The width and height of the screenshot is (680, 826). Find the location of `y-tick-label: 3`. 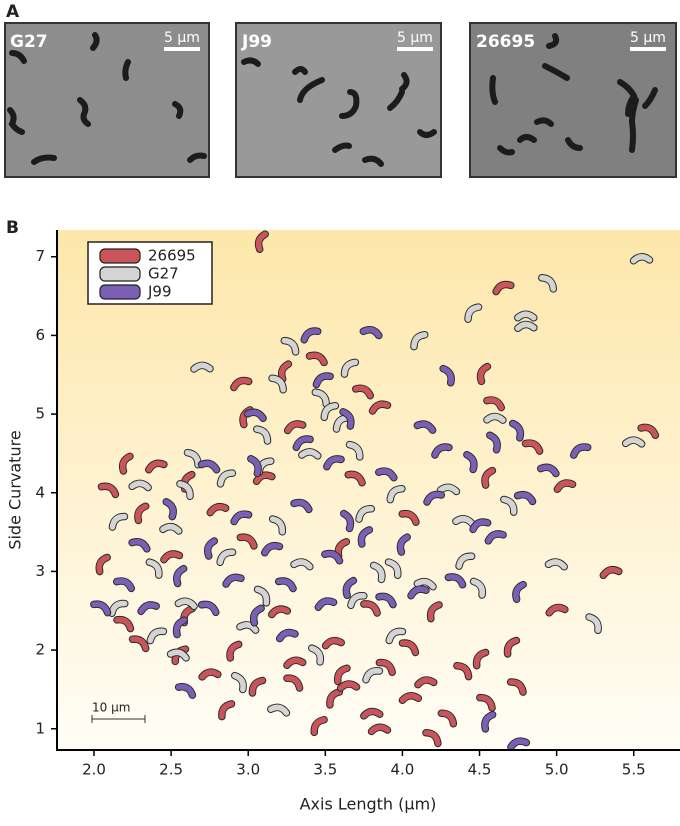

y-tick-label: 3 is located at coordinates (40, 571).